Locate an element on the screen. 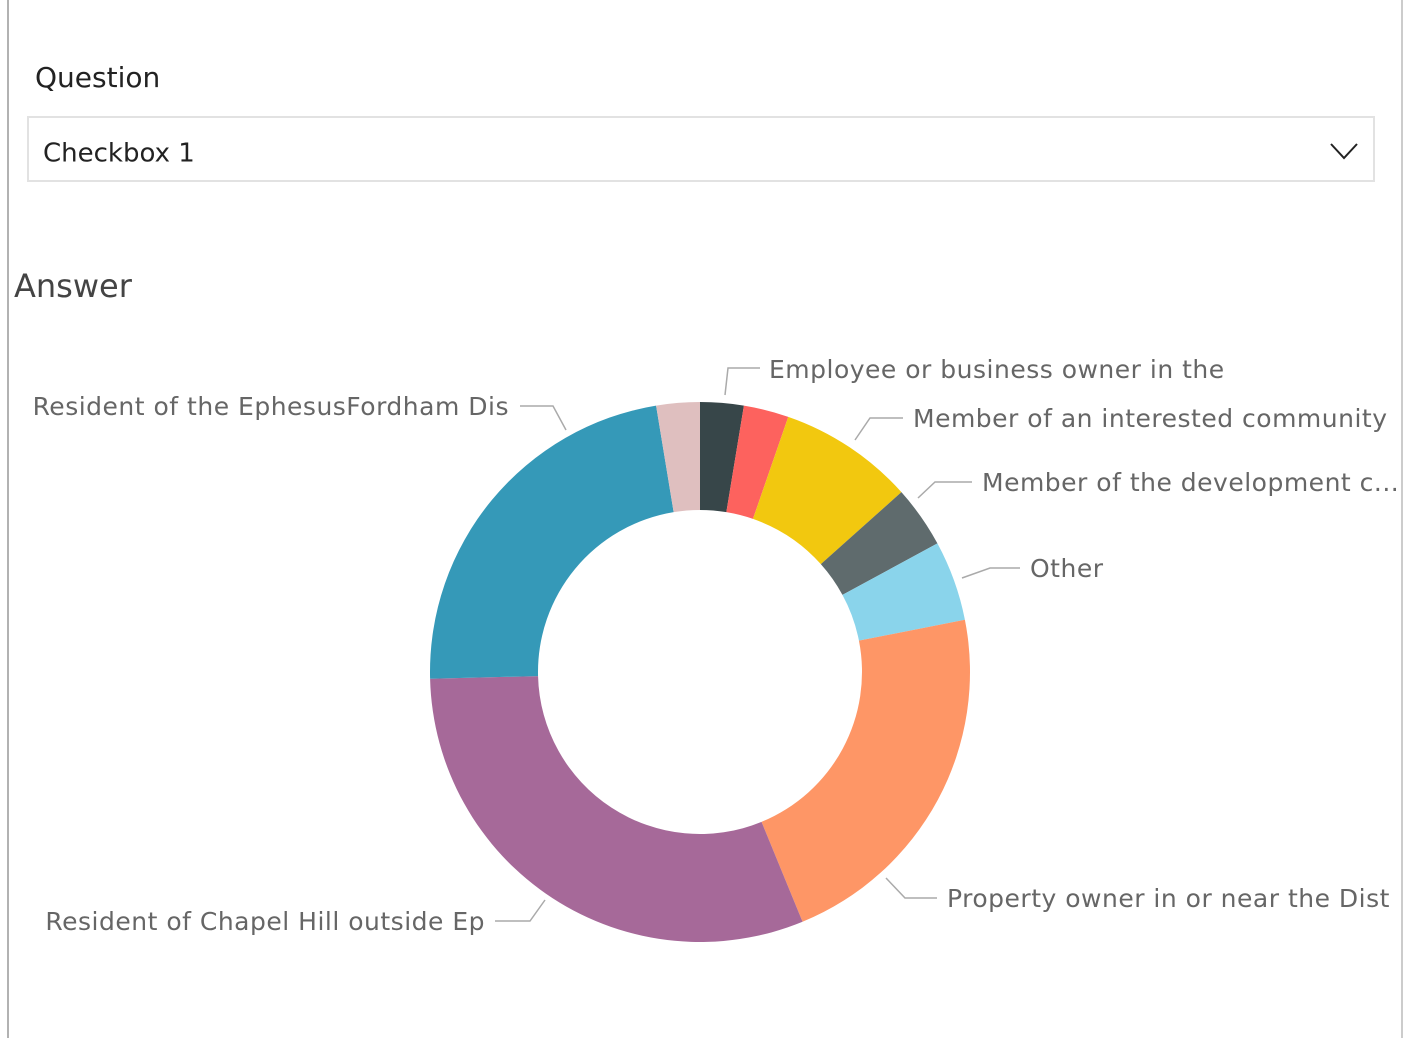  data-label: Property owner in or near the Dist is located at coordinates (1168, 898).